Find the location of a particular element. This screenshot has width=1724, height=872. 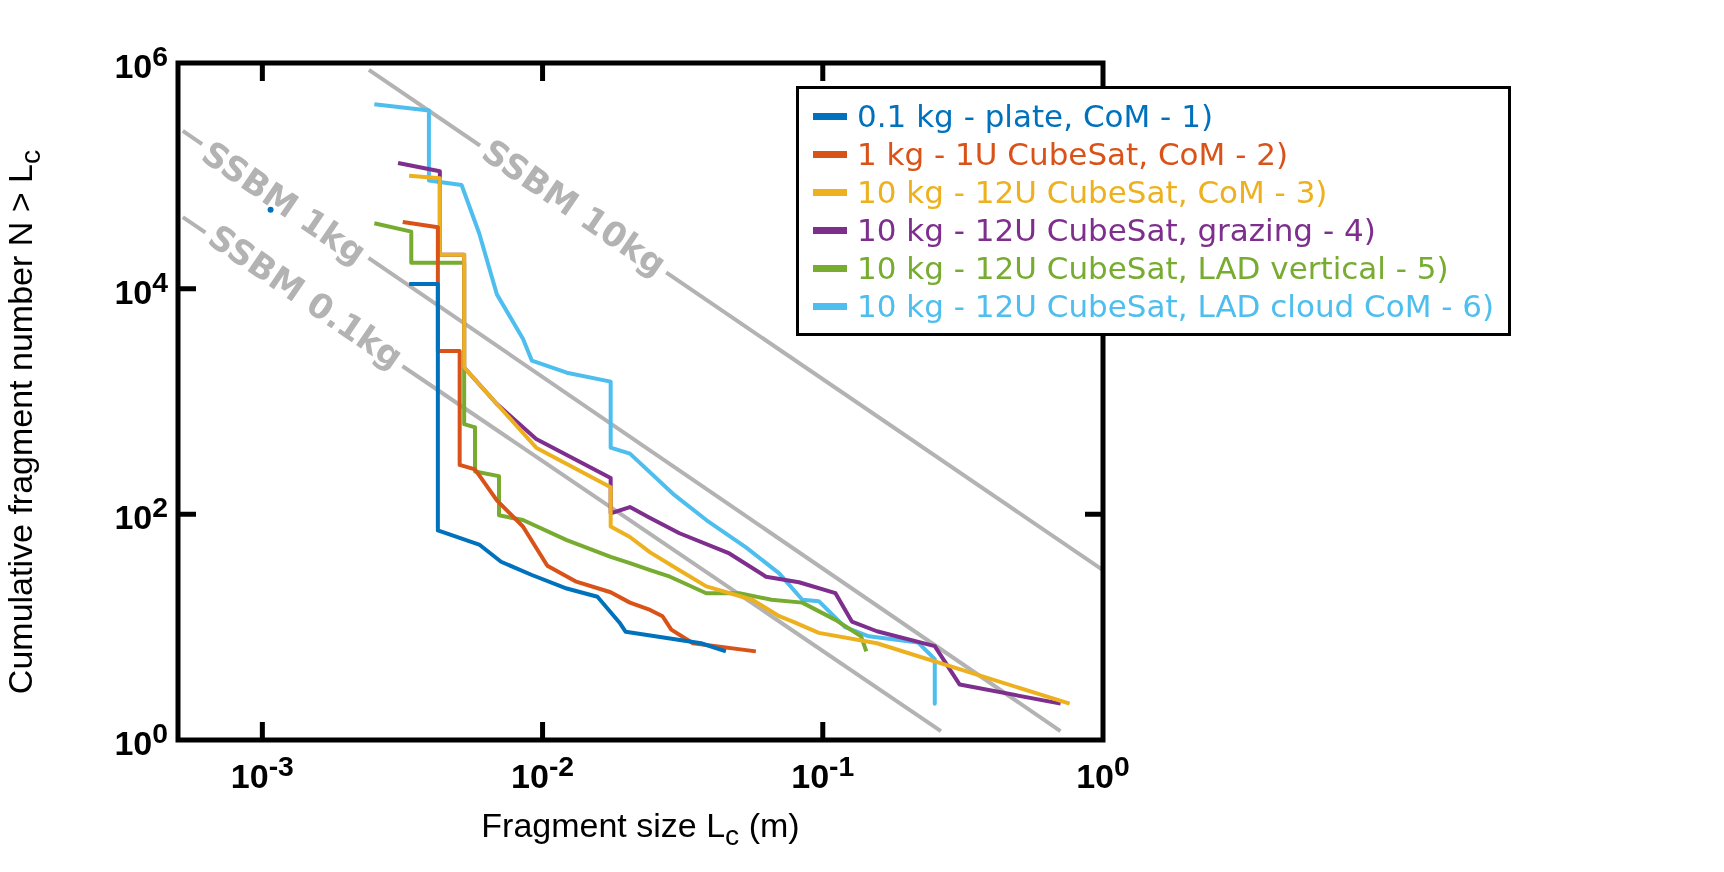

x-tick-label: 10$^{-3}$ is located at coordinates (262, 773).